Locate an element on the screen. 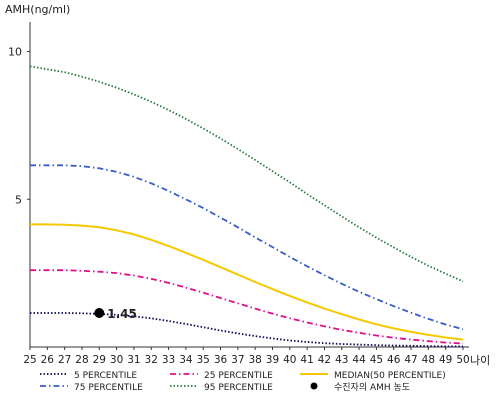  x-tick-label: 33 is located at coordinates (168, 360).